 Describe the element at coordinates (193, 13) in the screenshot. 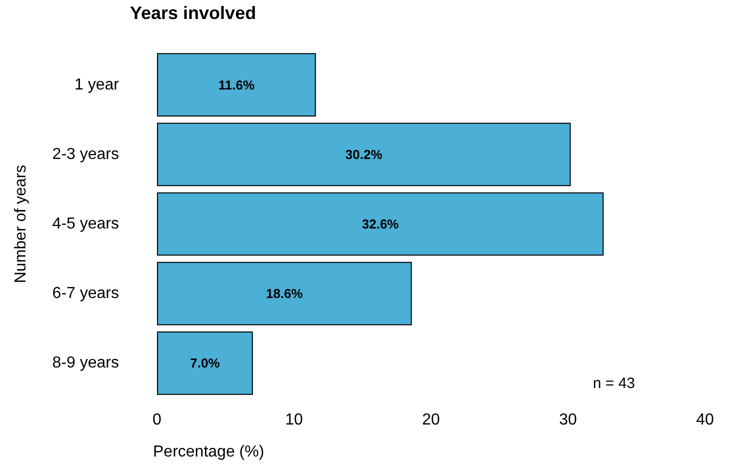

I see `chart-title: Years involved` at that location.